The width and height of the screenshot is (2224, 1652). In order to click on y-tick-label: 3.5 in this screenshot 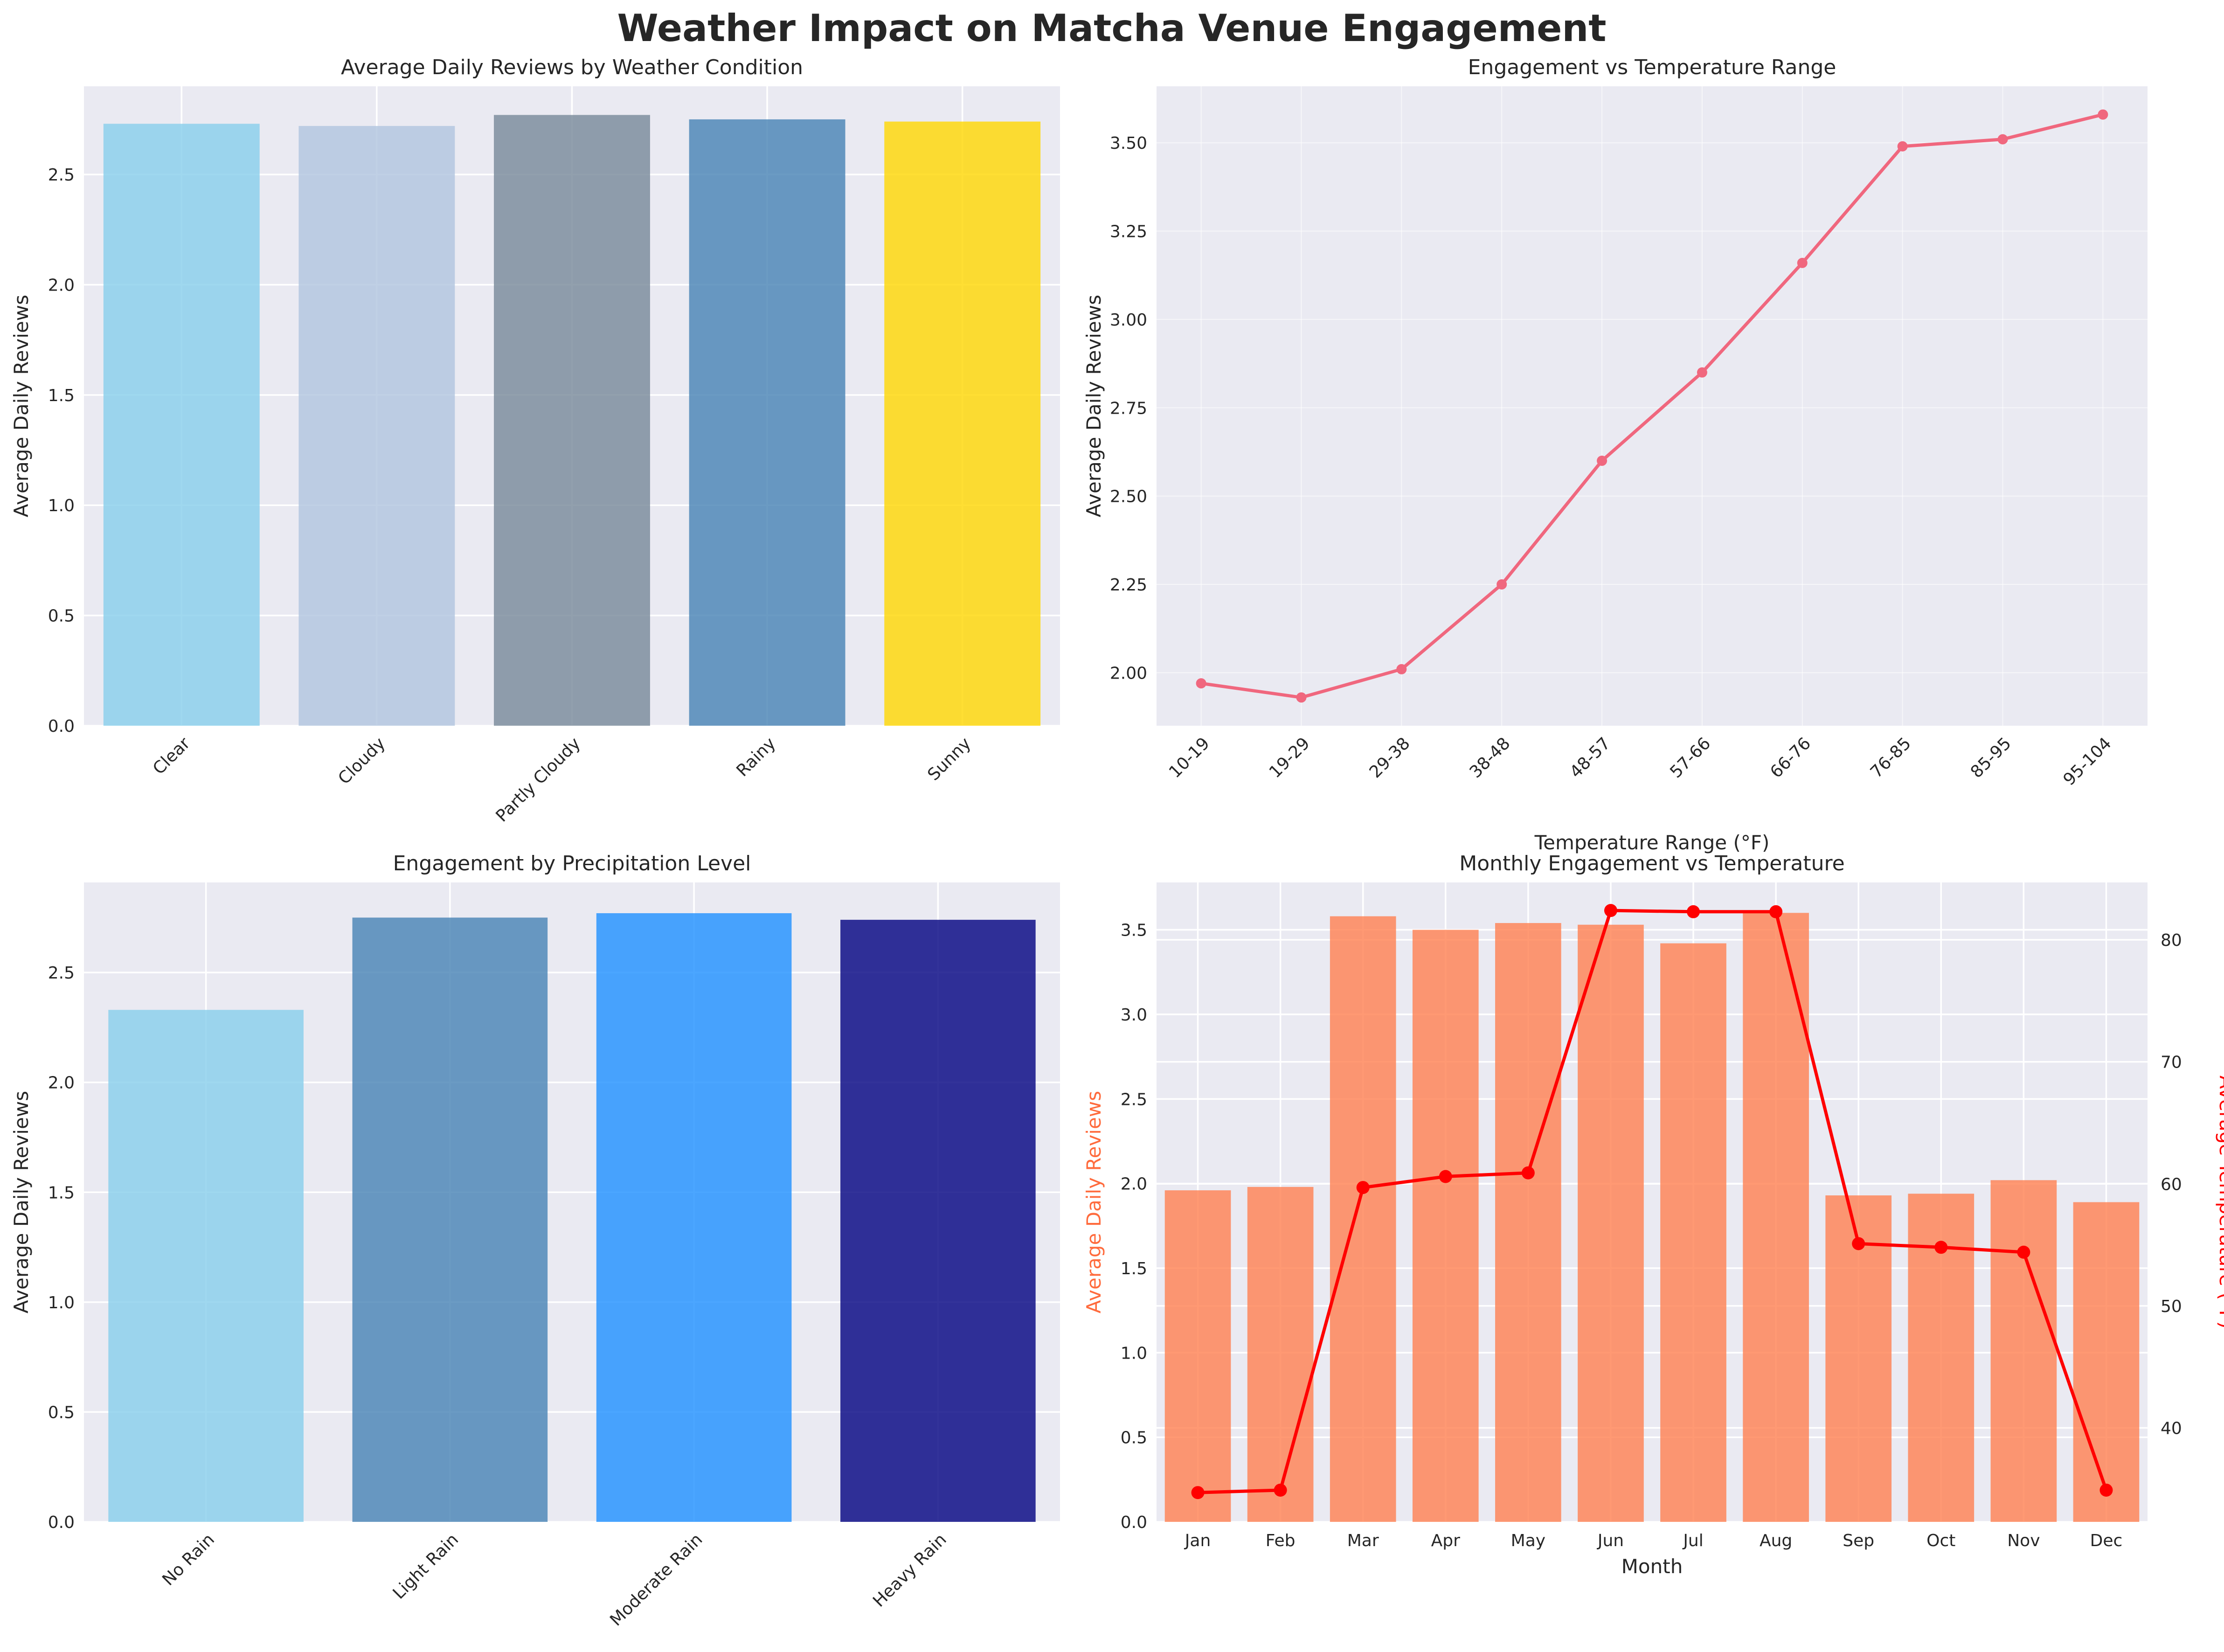, I will do `click(1134, 931)`.